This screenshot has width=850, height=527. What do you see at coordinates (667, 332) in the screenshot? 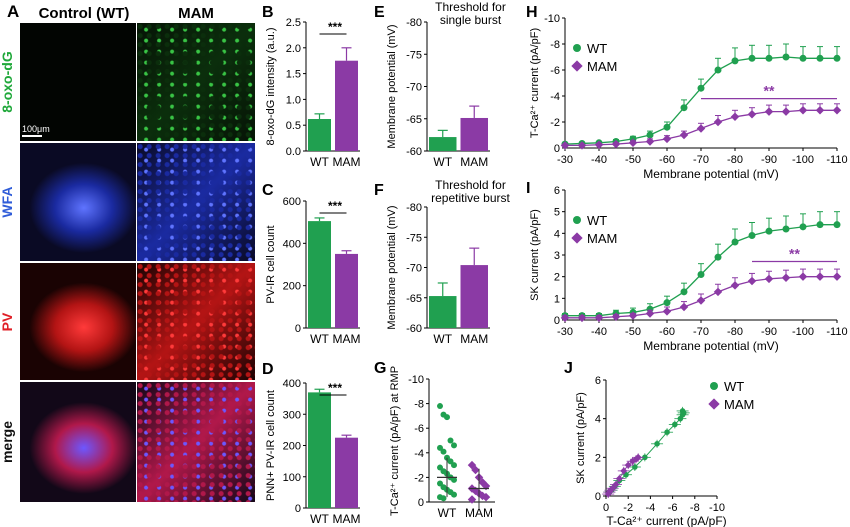
I see `xtick-label-I: -60` at bounding box center [667, 332].